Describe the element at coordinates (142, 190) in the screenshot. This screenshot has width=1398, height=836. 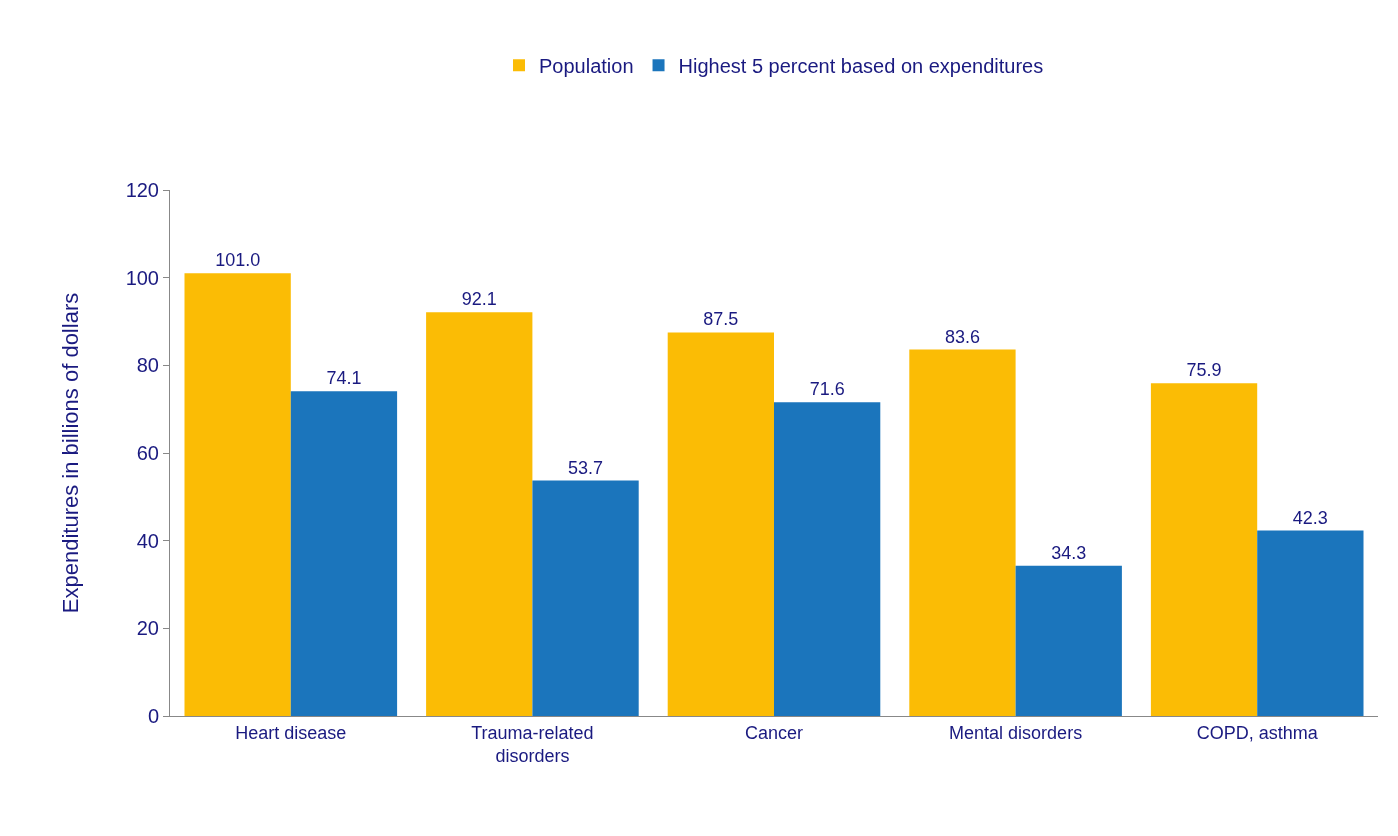
I see `y-tick-label: 120` at that location.